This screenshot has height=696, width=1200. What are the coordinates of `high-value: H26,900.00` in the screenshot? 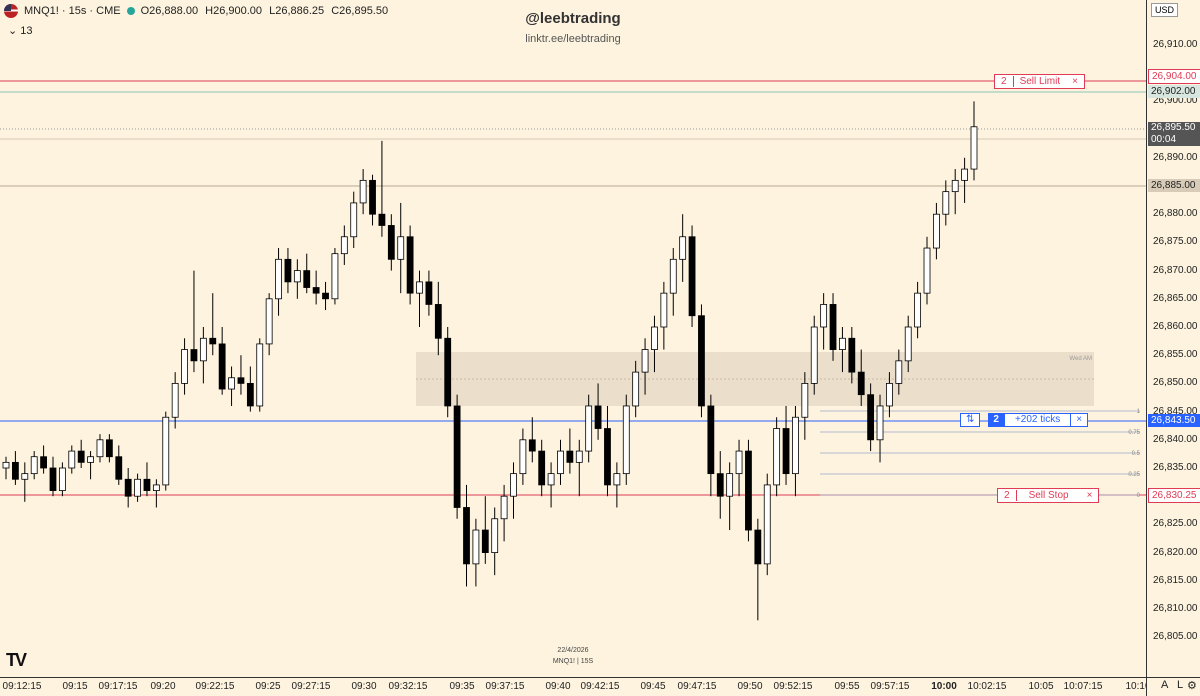 It's located at (234, 11).